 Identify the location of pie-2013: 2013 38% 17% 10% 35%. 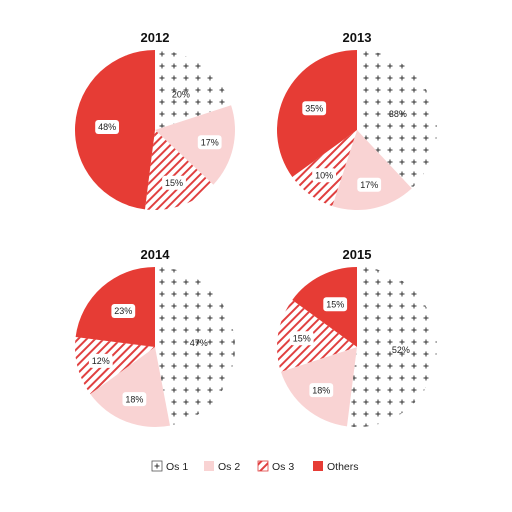
(357, 120).